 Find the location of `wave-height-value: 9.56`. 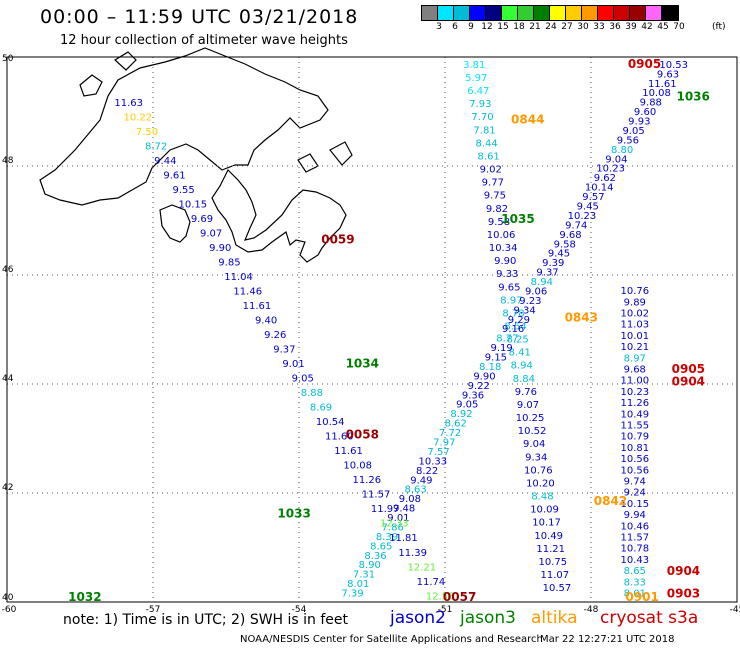

wave-height-value: 9.56 is located at coordinates (628, 140).